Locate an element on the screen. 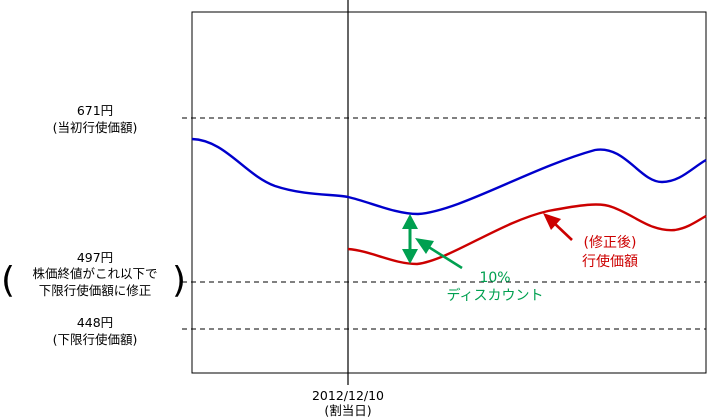  adjusted-pointer-arrow is located at coordinates (558, 227).